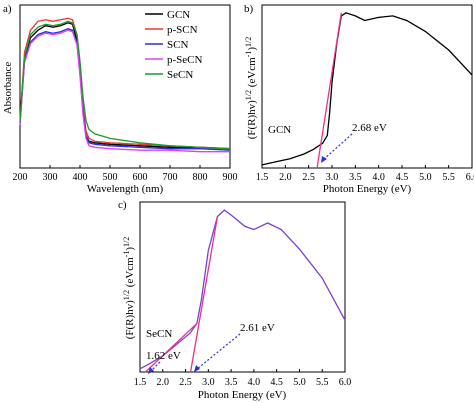 Image resolution: width=474 pixels, height=403 pixels. I want to click on panel-b-annotation-arrow, so click(337, 147).